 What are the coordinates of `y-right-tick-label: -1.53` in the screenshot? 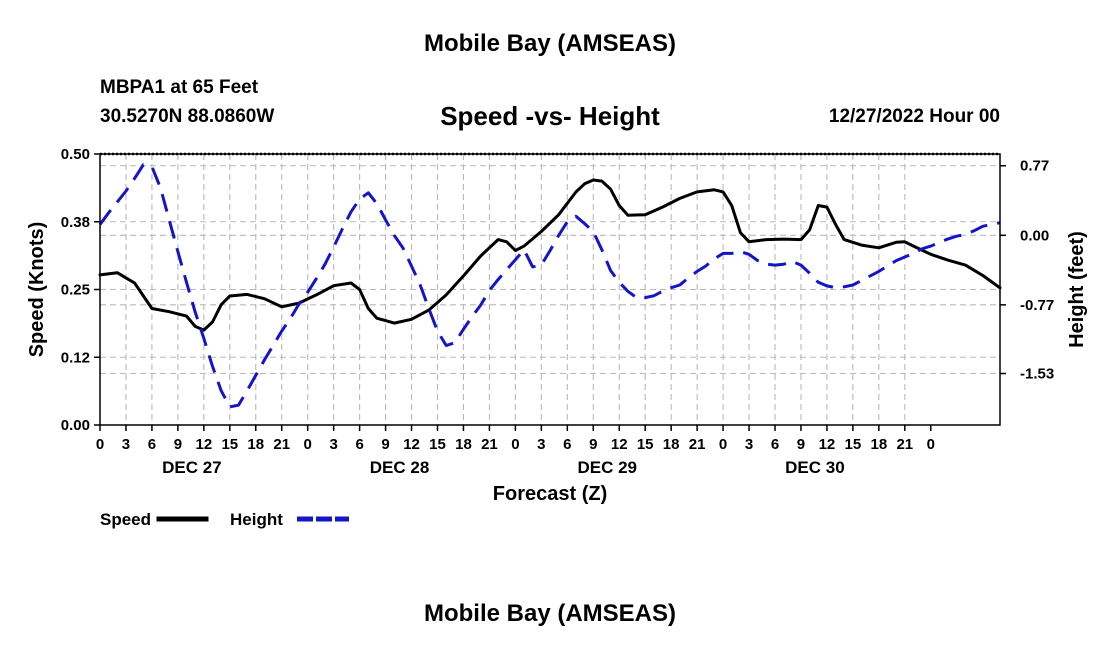 It's located at (1037, 374).